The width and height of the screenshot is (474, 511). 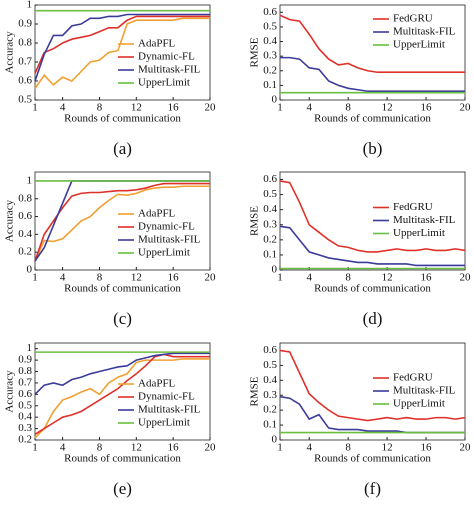 I want to click on panel-caption: (a), so click(x=122, y=148).